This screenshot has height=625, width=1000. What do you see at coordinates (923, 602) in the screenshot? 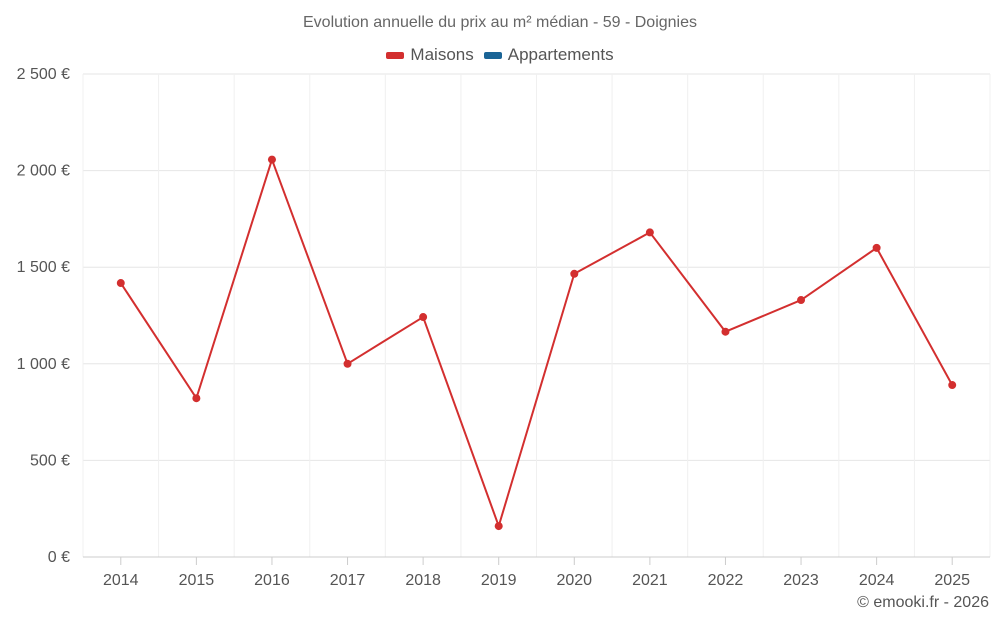
I see `copyright-credit: © emooki.fr - 2026` at bounding box center [923, 602].